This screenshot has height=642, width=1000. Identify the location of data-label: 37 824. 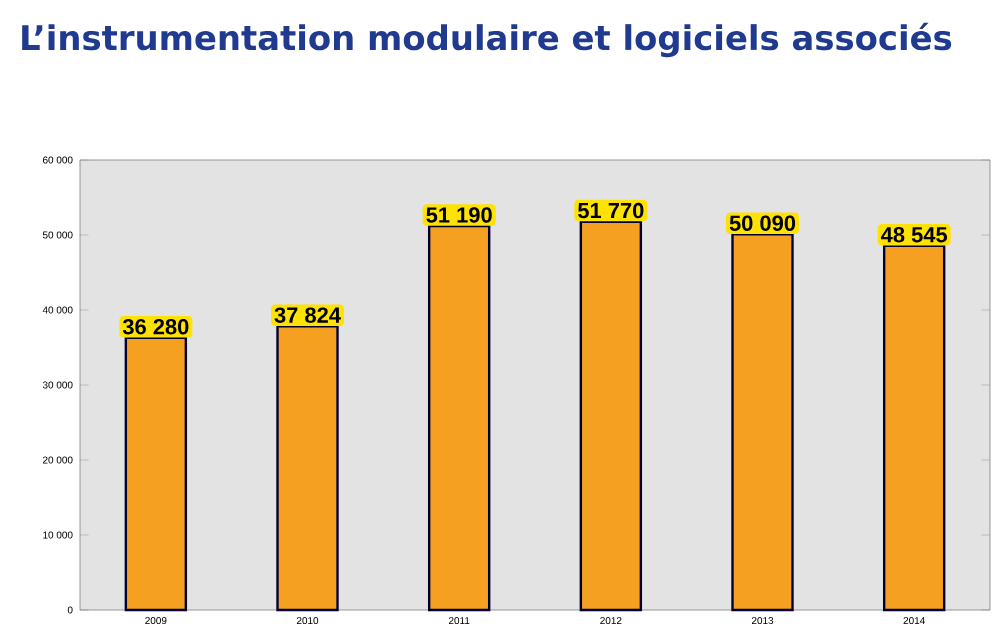
(307, 315).